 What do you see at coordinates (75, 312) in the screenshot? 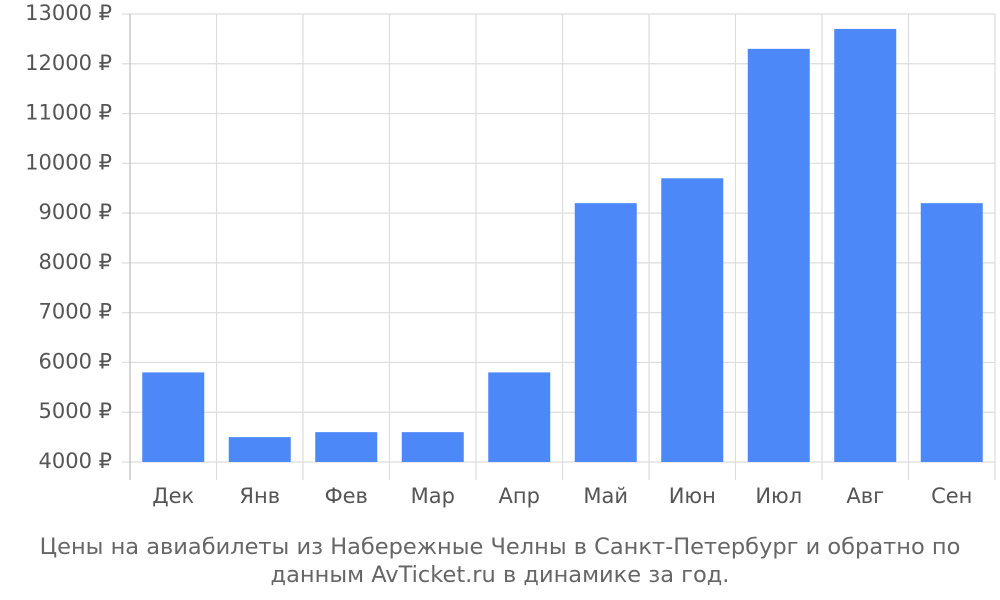
I see `y-tick-label: 7000 ₽` at bounding box center [75, 312].